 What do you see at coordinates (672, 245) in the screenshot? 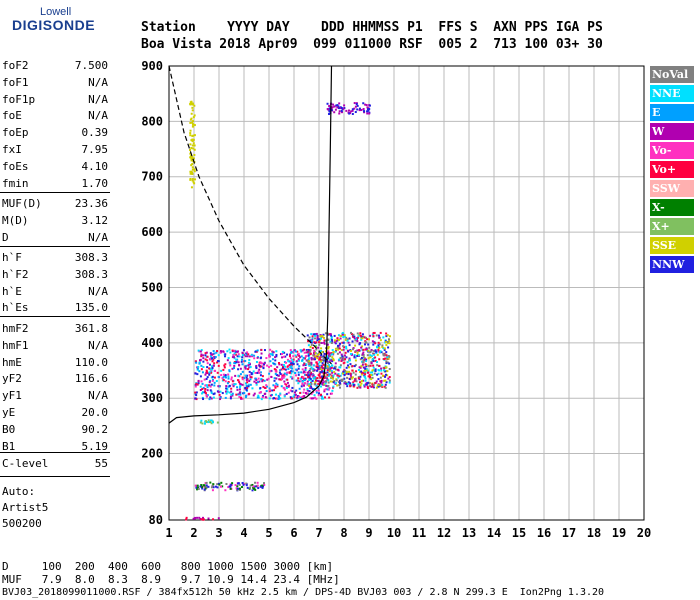
I see `legend-item: SSE` at bounding box center [672, 245].